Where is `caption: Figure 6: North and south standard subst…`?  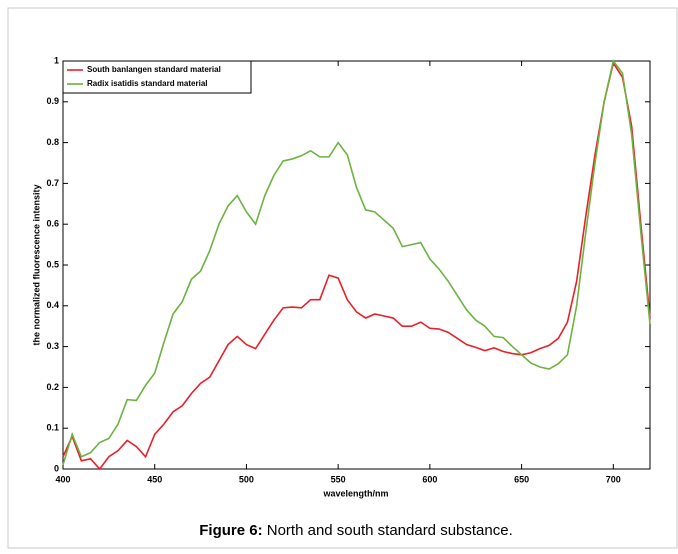 caption: Figure 6: North and south standard subst… is located at coordinates (356, 530).